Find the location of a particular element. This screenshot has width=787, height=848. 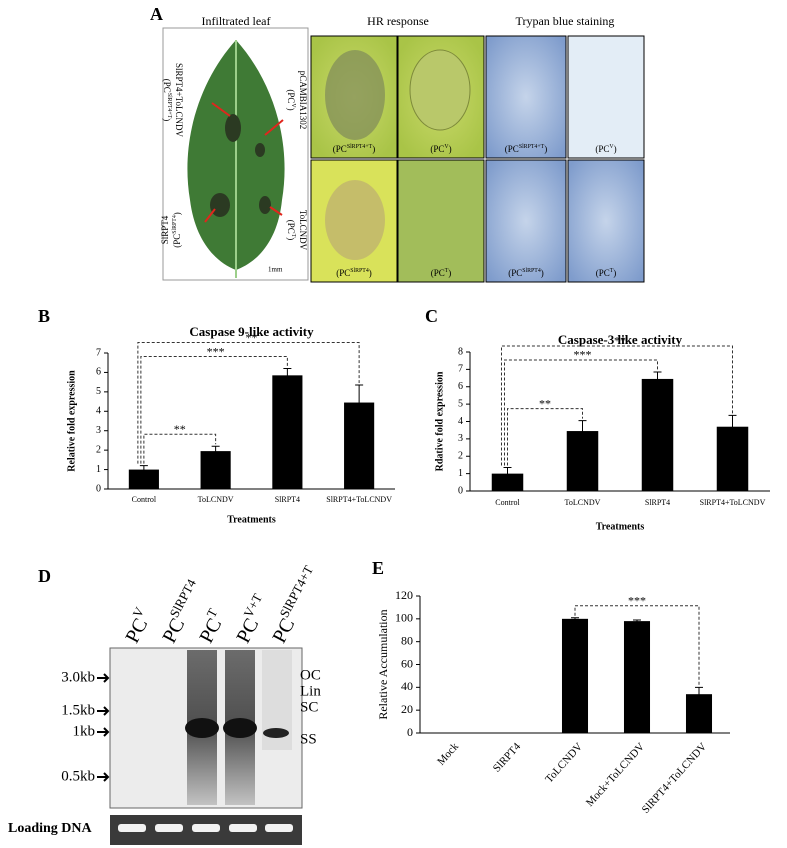

leaf-label-name: ToLCNDV is located at coordinates (303, 230).